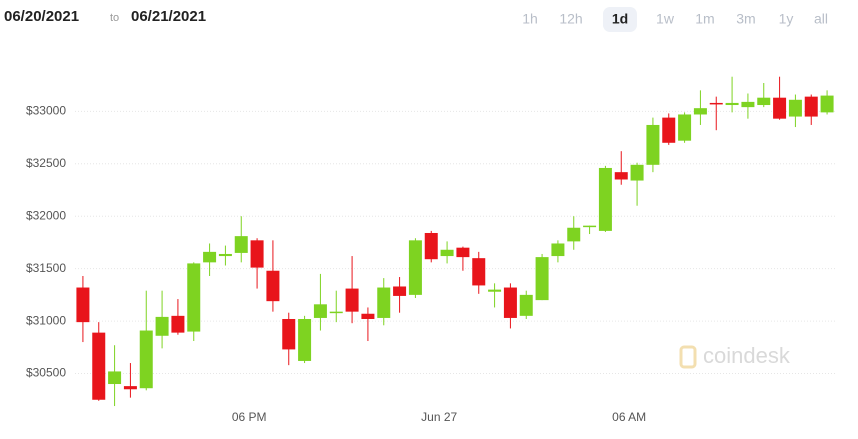  Describe the element at coordinates (46, 110) in the screenshot. I see `y-tick-label: $33000` at that location.